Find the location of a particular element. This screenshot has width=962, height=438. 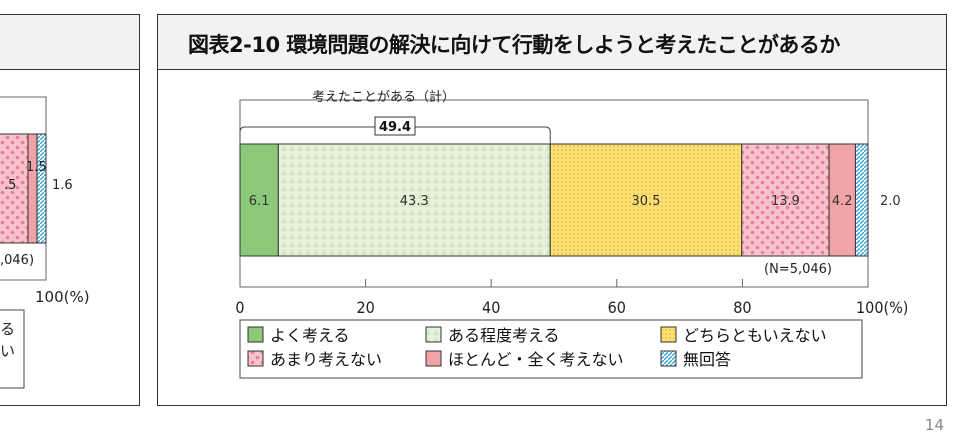

left-chart-fragment is located at coordinates (23, 242).